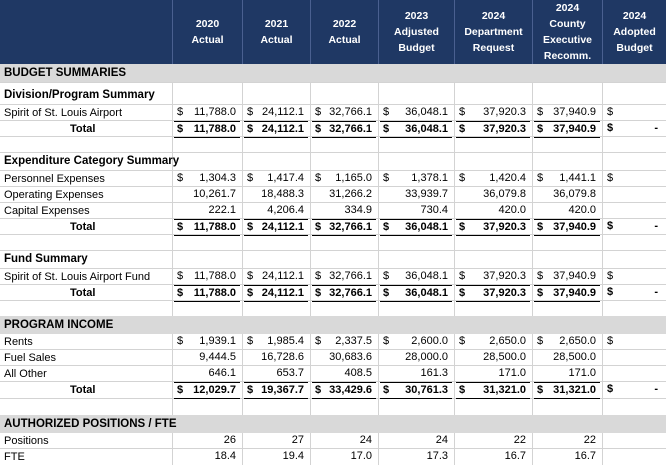 The image size is (666, 465). Describe the element at coordinates (426, 357) in the screenshot. I see `cell-value: 28,000.0` at that location.